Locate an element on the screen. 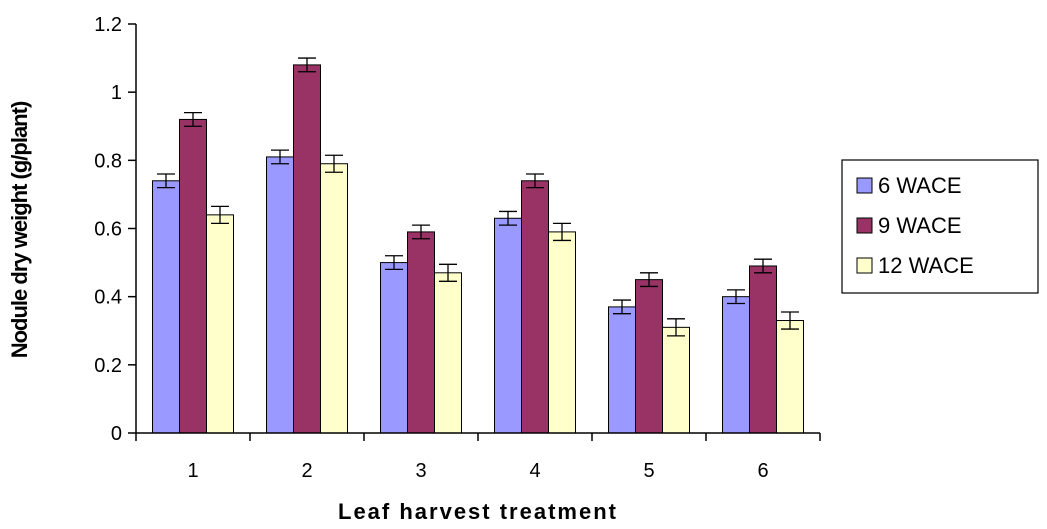 This screenshot has width=1047, height=529. x-tick-label: 4 is located at coordinates (534, 471).